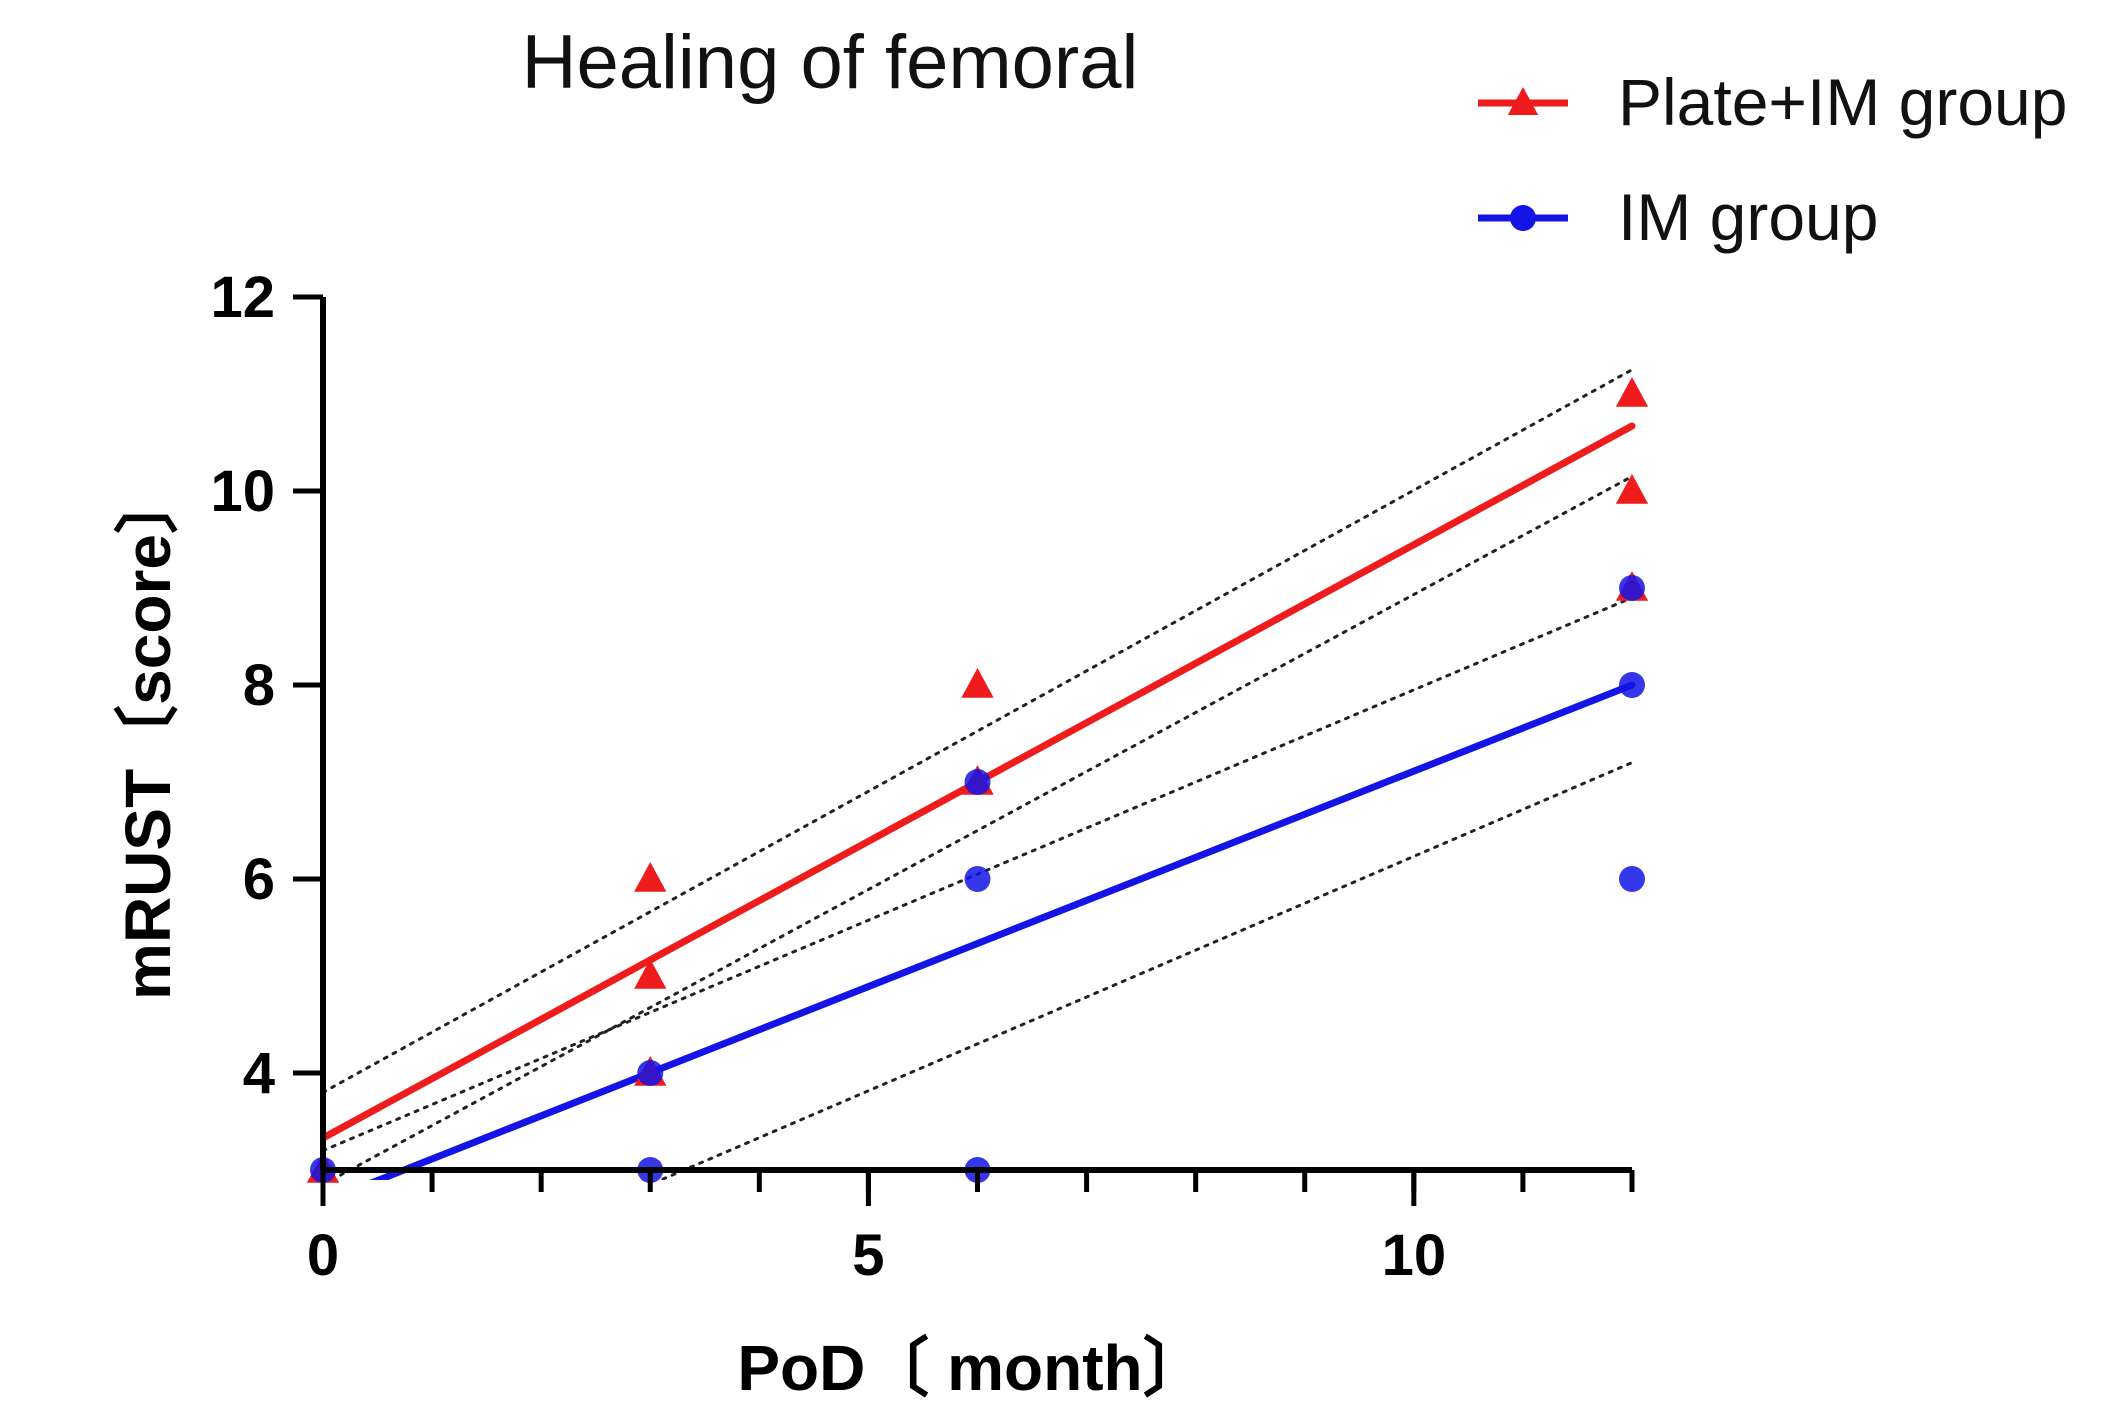 This screenshot has width=2127, height=1421. I want to click on y-tick-label: 6, so click(259, 879).